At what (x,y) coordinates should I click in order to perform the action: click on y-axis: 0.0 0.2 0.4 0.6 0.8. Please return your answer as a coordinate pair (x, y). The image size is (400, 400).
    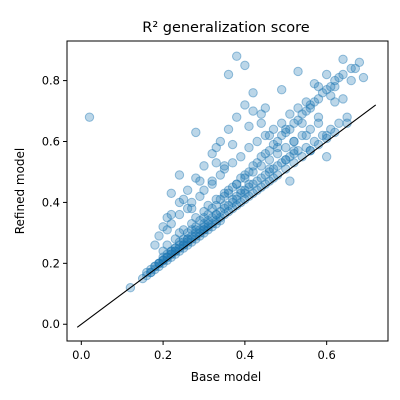
    Looking at the image, I should click on (54, 202).